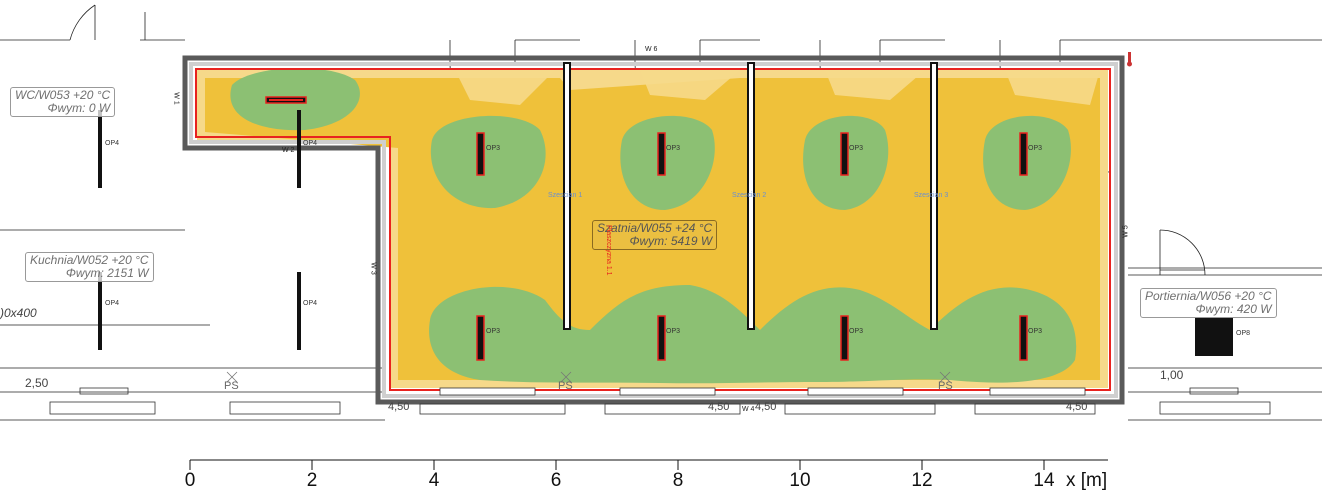 The height and width of the screenshot is (502, 1322). I want to click on room-label-kuchnia: Kuchnia/W052 +20 °C Φwym: 2151 W, so click(89, 267).